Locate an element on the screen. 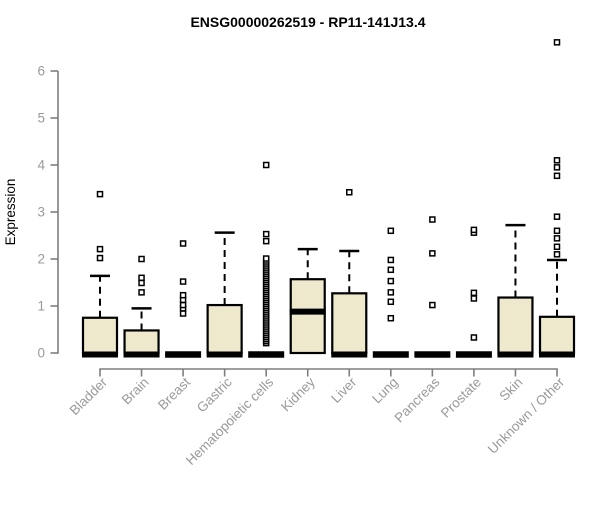  box-prostate is located at coordinates (473, 292).